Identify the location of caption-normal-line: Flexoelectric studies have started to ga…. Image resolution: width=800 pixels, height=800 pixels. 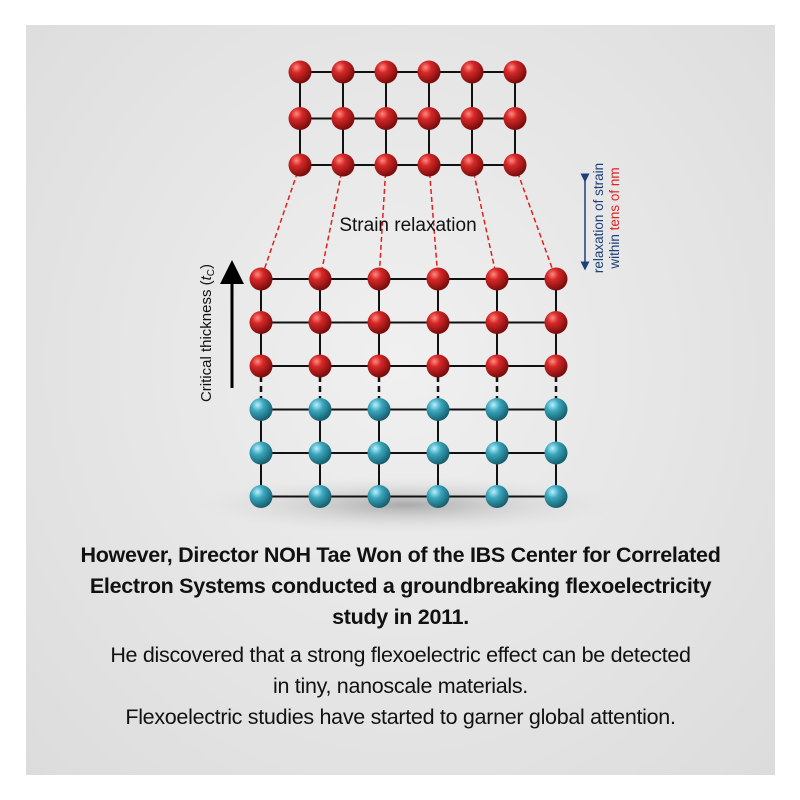
(400, 717).